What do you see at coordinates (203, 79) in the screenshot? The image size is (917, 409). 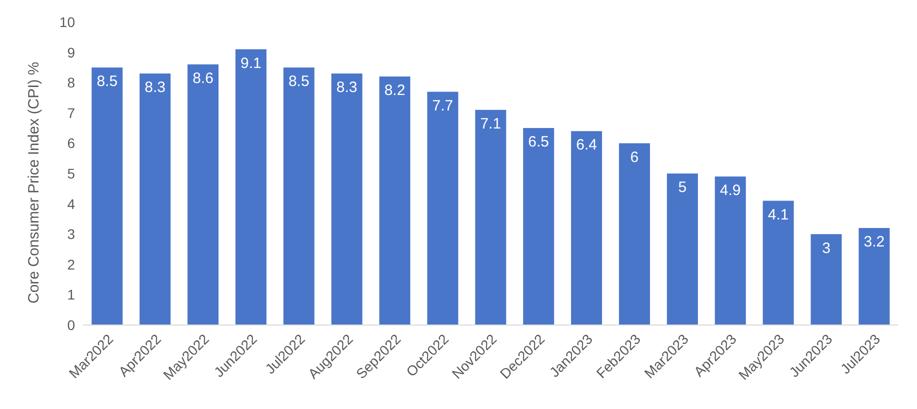 I see `data-label: 8.6` at bounding box center [203, 79].